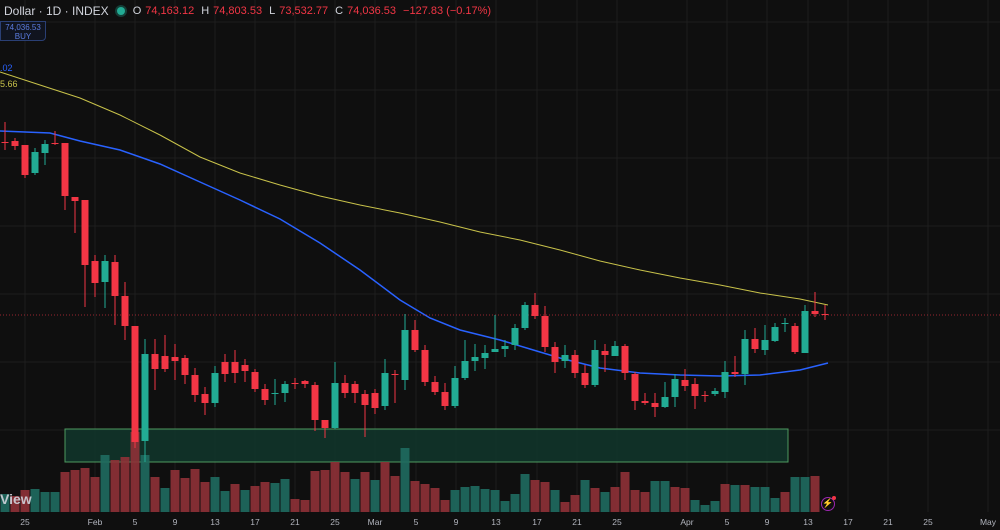 This screenshot has height=530, width=1000. Describe the element at coordinates (828, 503) in the screenshot. I see `lightning-alert-icon: ⚡` at that location.